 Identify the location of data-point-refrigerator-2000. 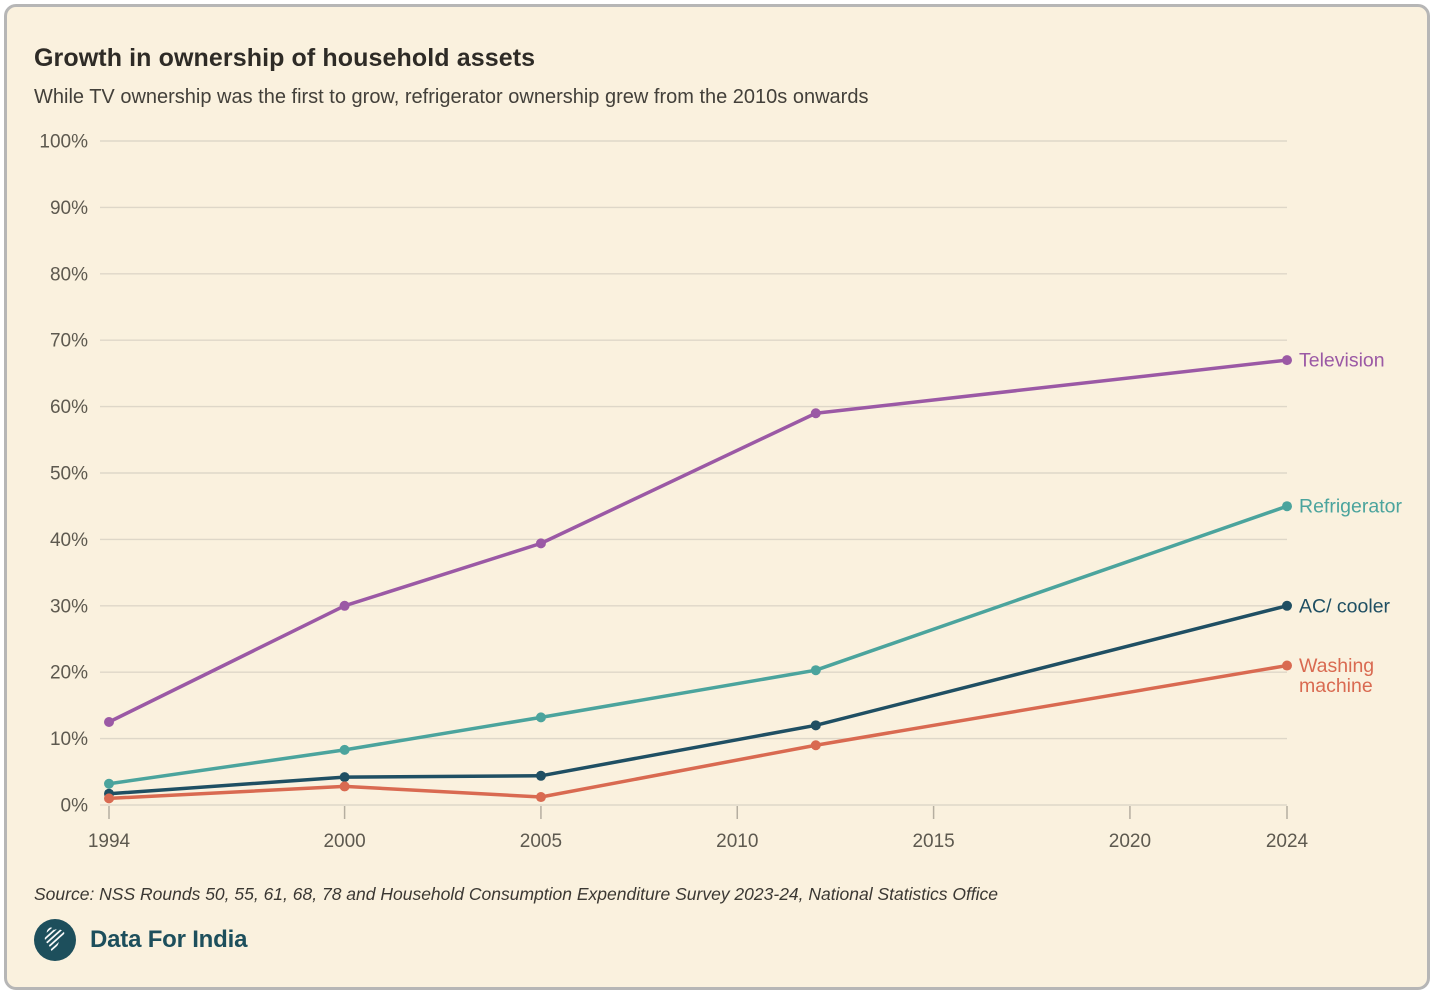
(344, 749).